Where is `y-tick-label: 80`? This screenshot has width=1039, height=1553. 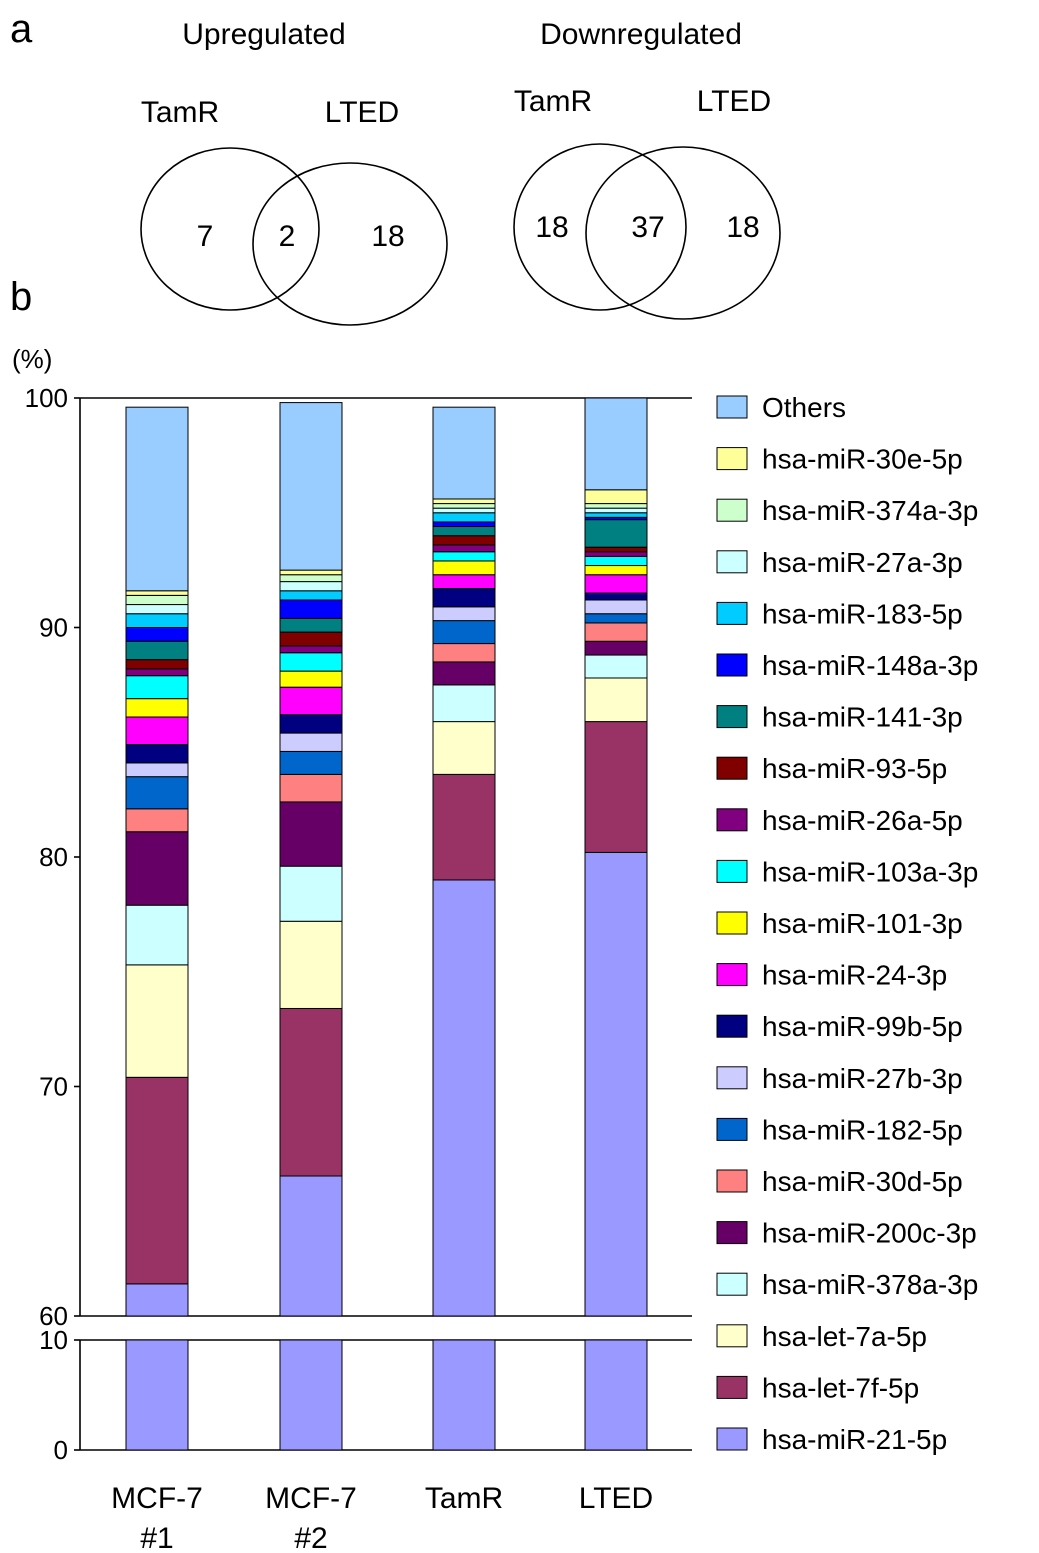
y-tick-label: 80 is located at coordinates (53, 857).